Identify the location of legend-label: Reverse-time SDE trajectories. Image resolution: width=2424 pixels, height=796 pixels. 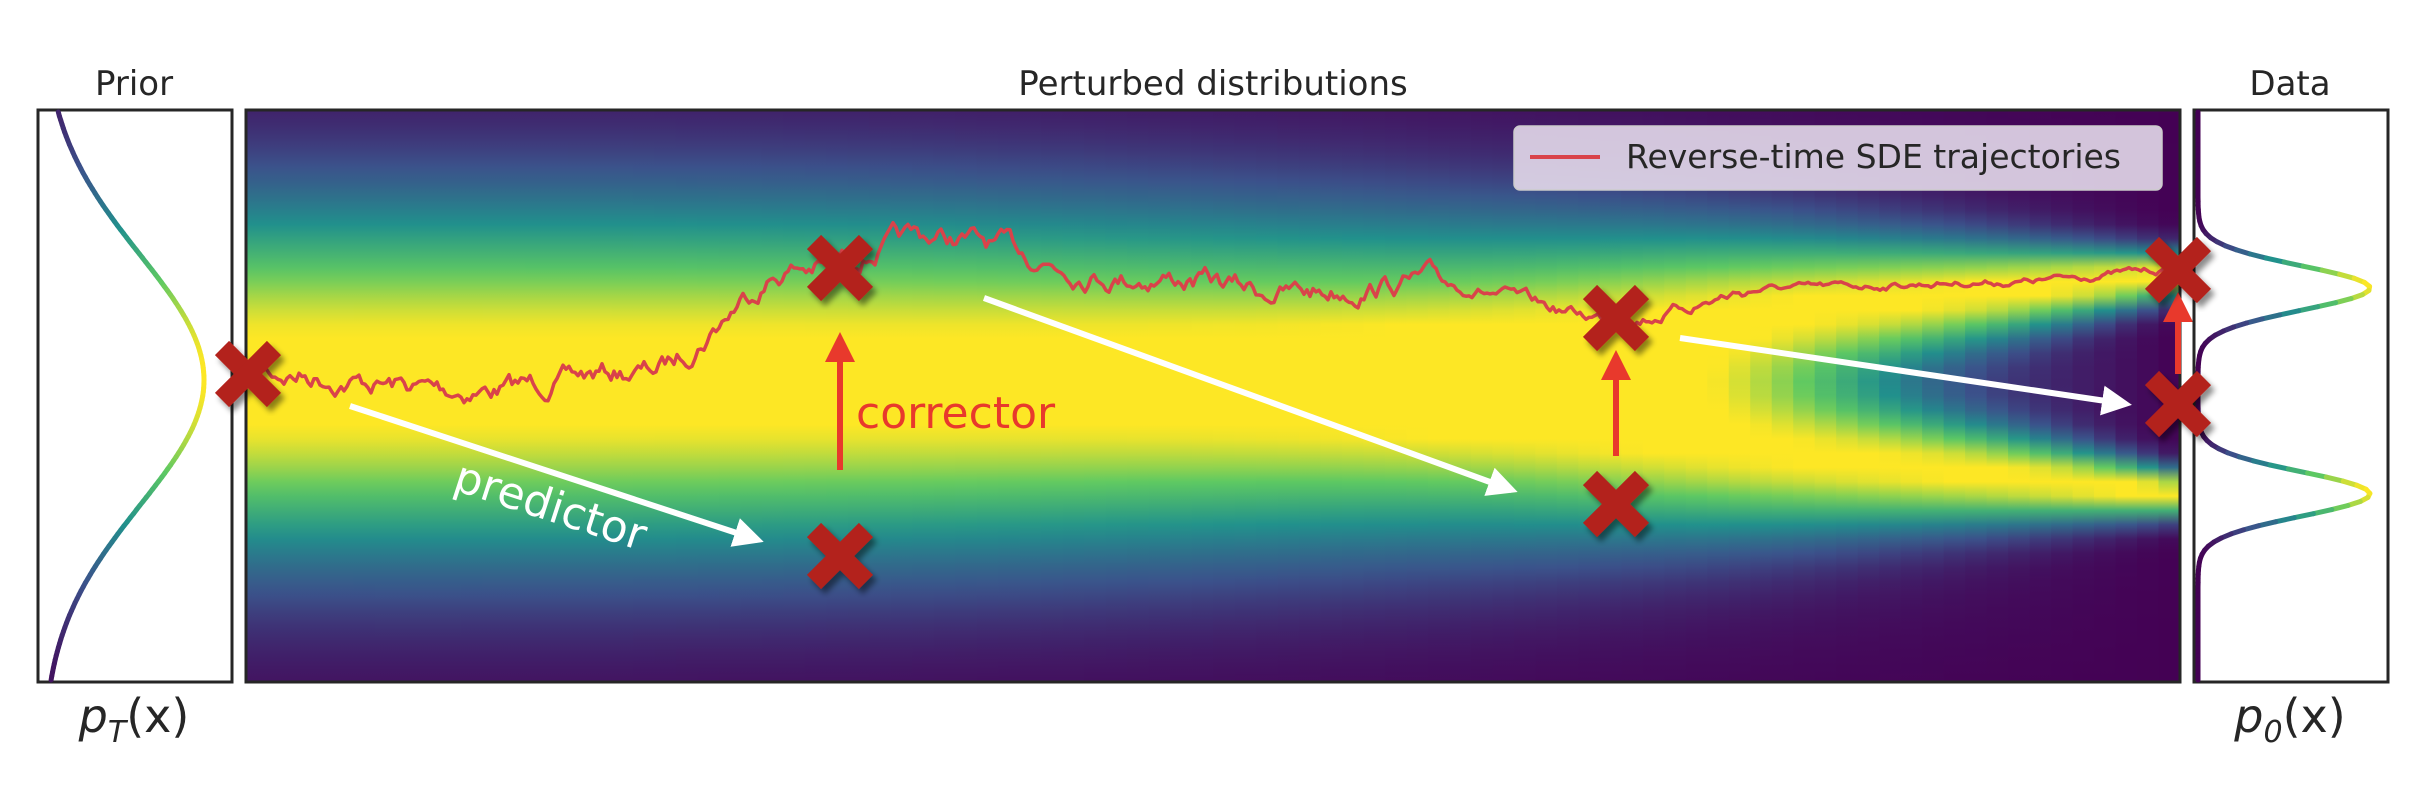
(1873, 156).